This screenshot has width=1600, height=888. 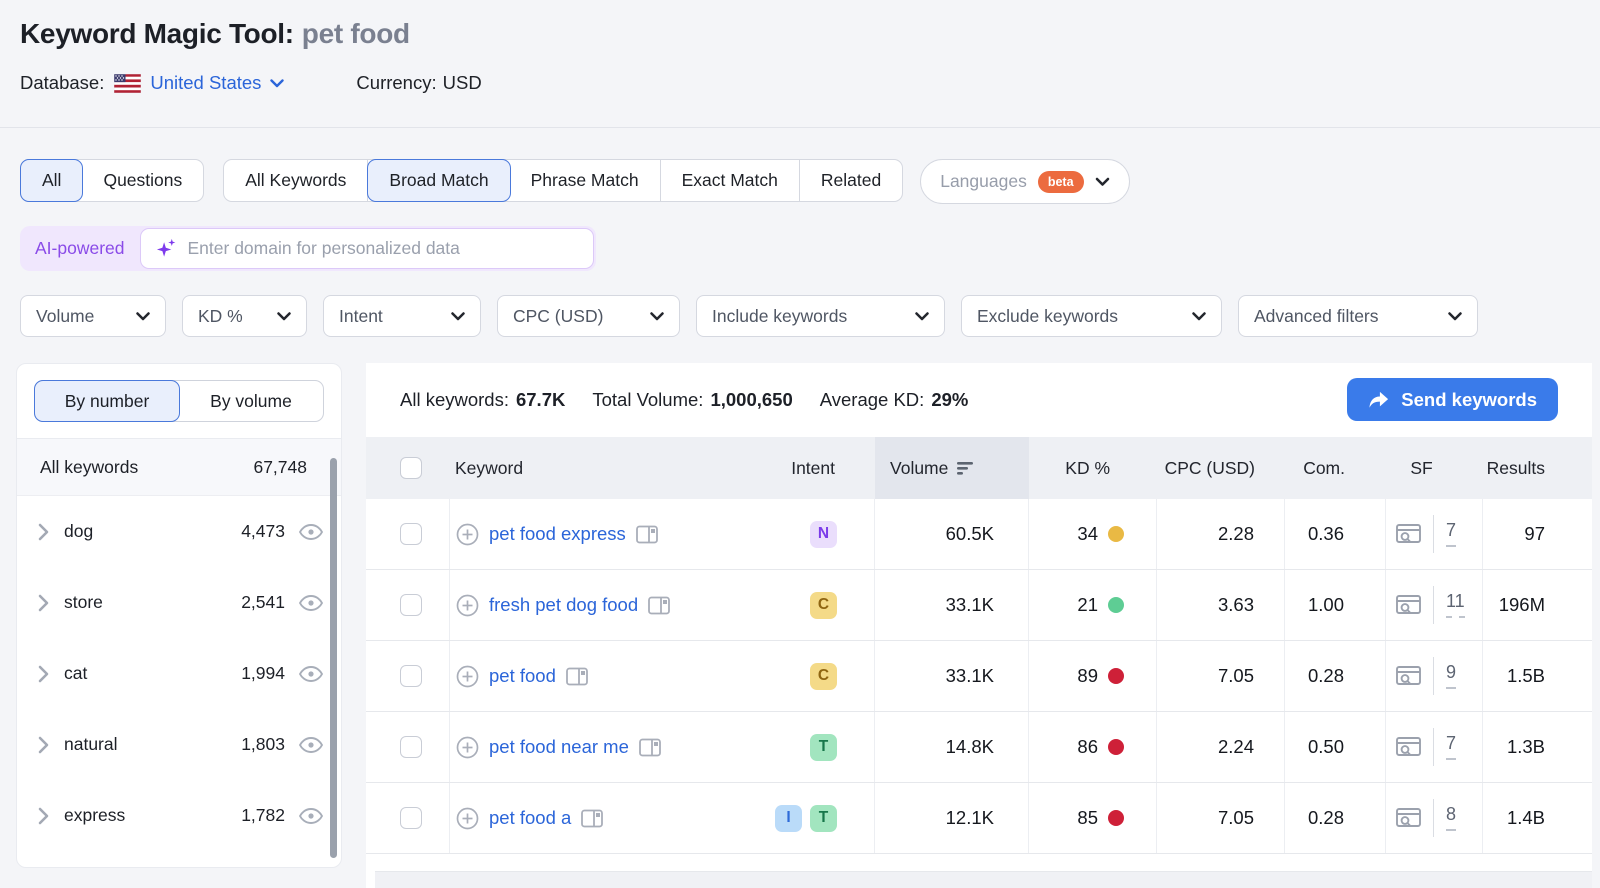 What do you see at coordinates (179, 602) in the screenshot?
I see `sidebar-group-store: store 2,541` at bounding box center [179, 602].